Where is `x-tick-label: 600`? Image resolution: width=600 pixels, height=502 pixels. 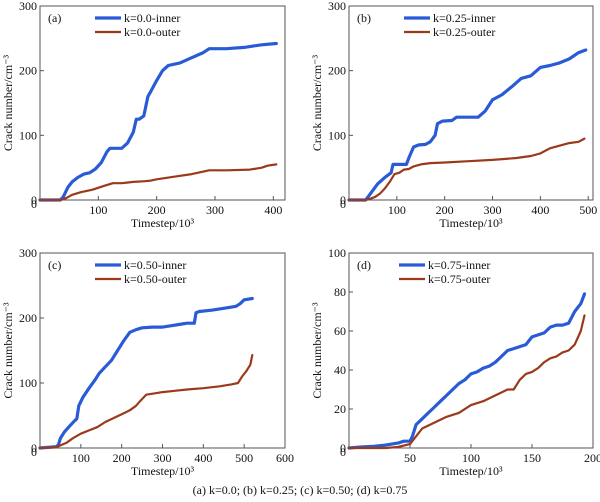 x-tick-label: 600 is located at coordinates (285, 458).